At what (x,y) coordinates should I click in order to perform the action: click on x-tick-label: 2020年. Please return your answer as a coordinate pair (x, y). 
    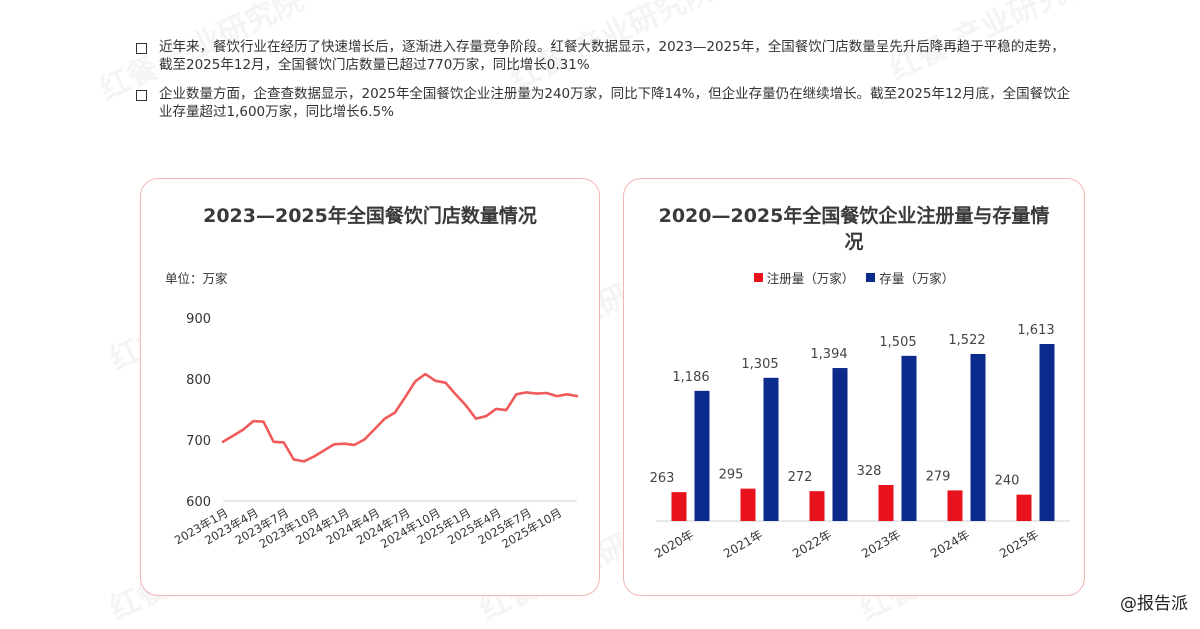
    Looking at the image, I should click on (674, 543).